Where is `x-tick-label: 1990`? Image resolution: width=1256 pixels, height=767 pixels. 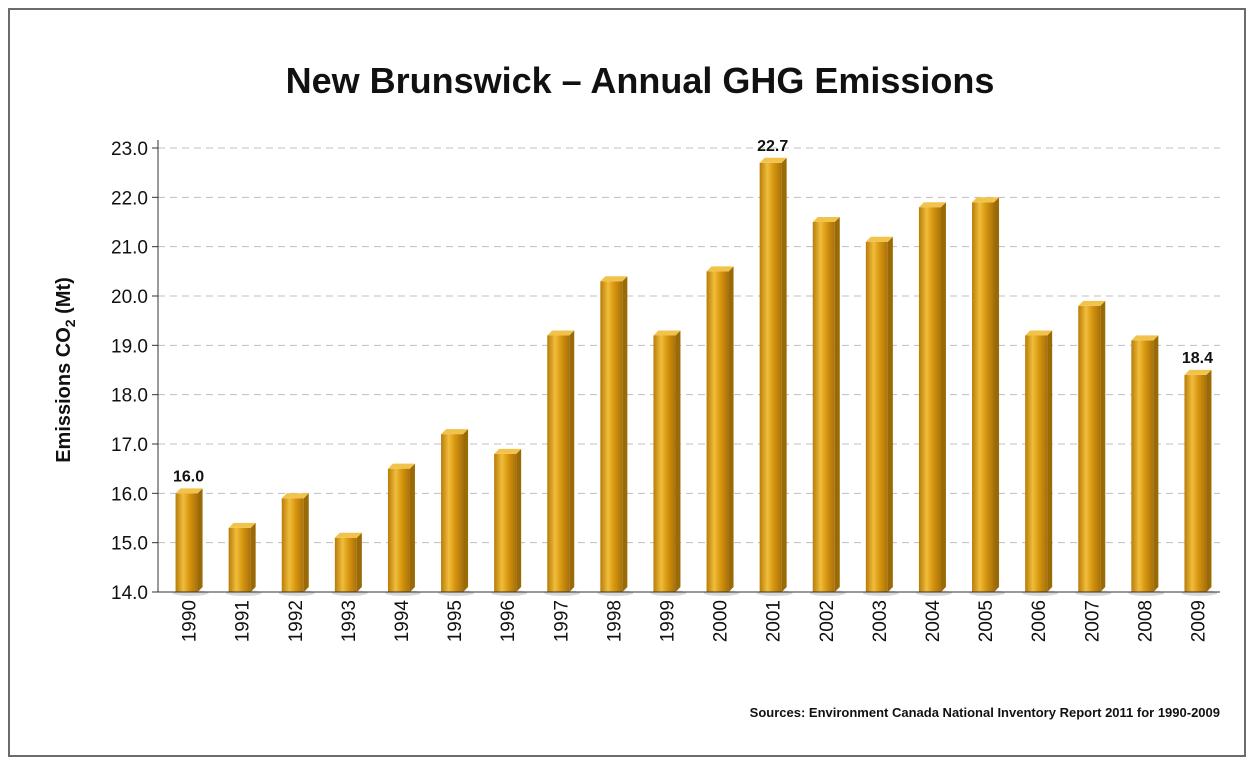 x-tick-label: 1990 is located at coordinates (190, 621).